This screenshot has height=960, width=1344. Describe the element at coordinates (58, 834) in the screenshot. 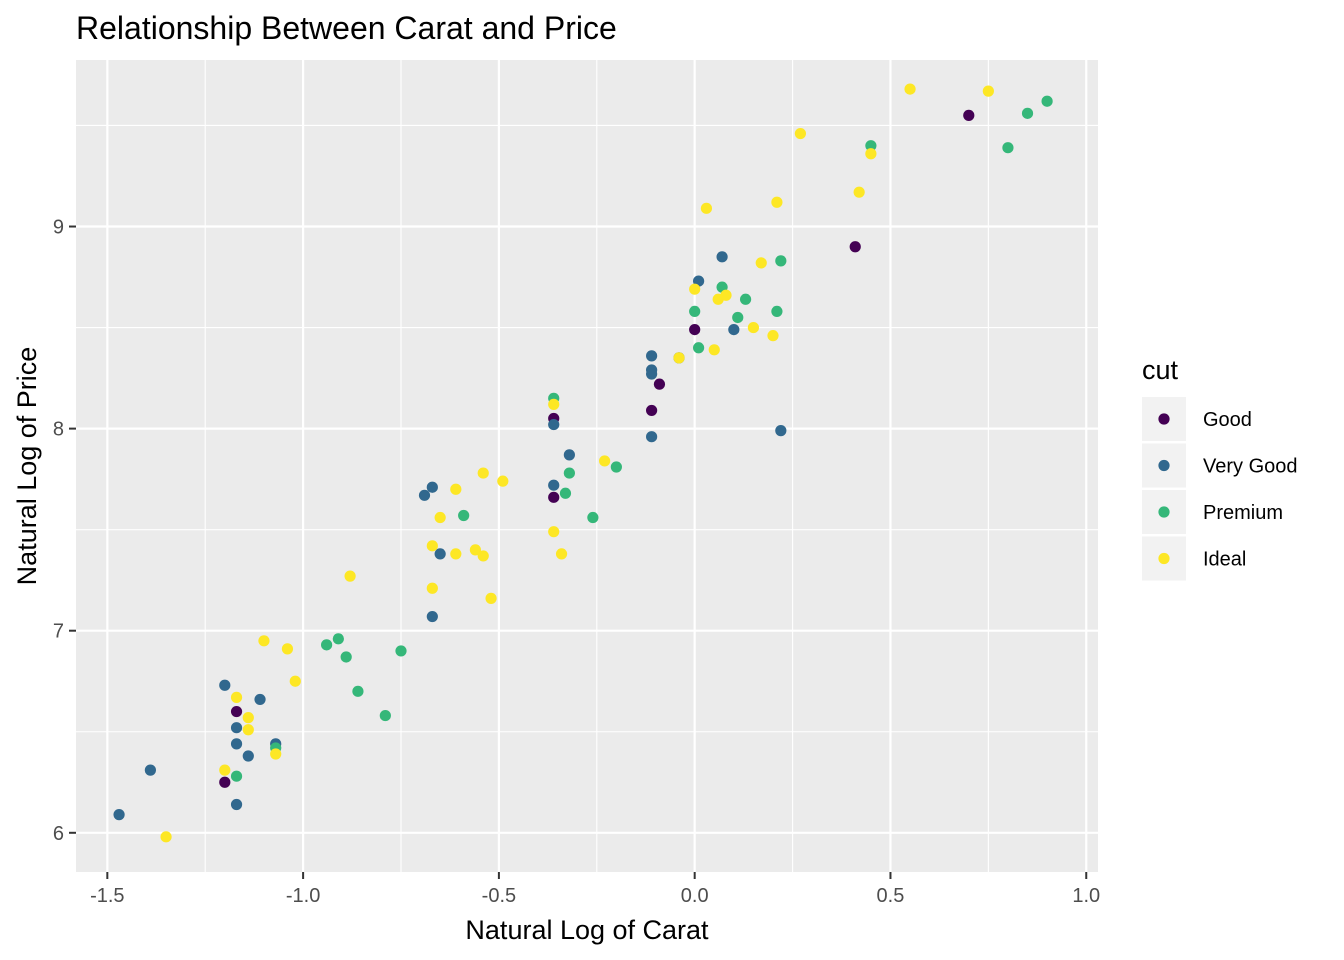

I see `y-tick-label: 6` at that location.